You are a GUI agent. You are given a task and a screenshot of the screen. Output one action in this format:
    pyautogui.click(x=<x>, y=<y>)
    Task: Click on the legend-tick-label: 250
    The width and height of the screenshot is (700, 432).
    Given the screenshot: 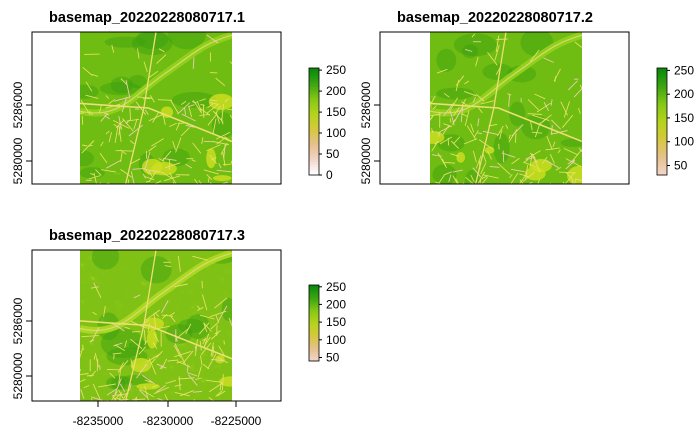 What is the action you would take?
    pyautogui.click(x=336, y=287)
    